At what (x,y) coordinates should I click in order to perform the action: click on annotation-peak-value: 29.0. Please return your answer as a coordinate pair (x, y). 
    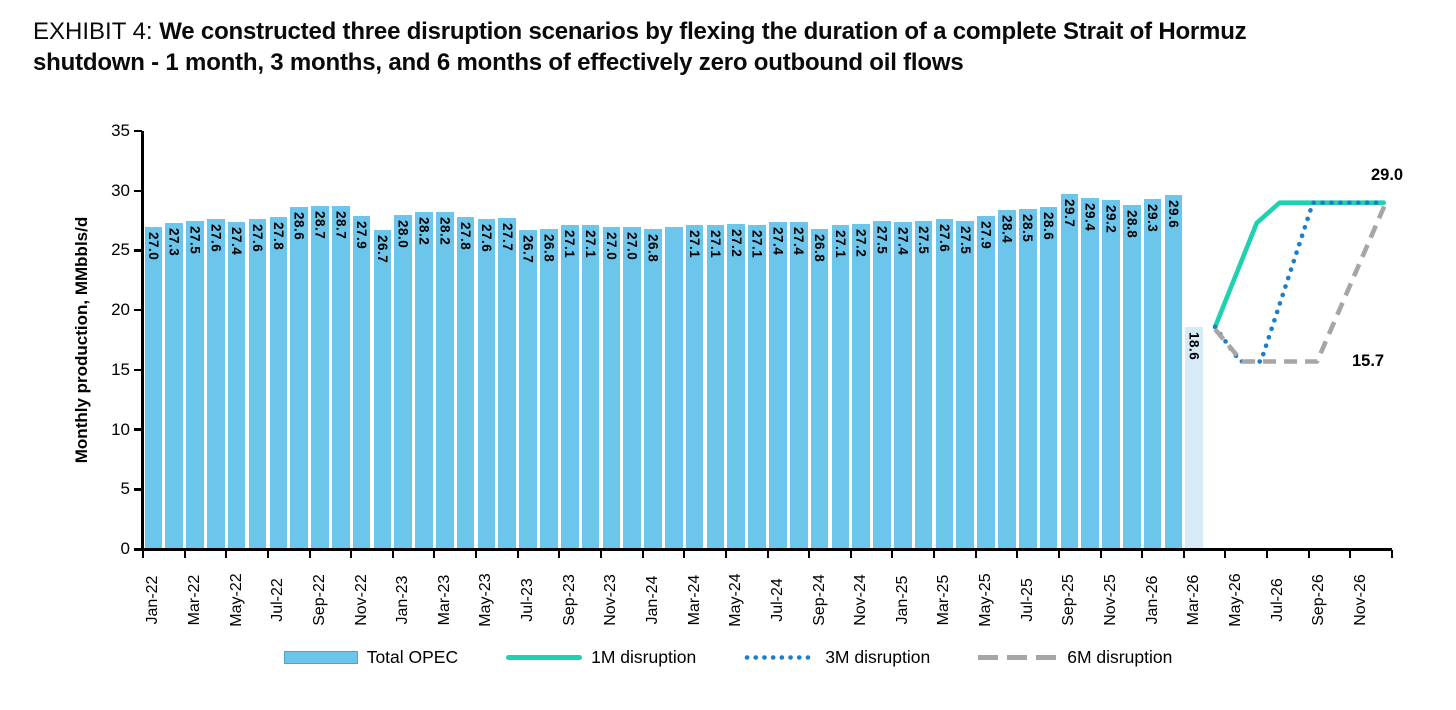
    Looking at the image, I should click on (1387, 175).